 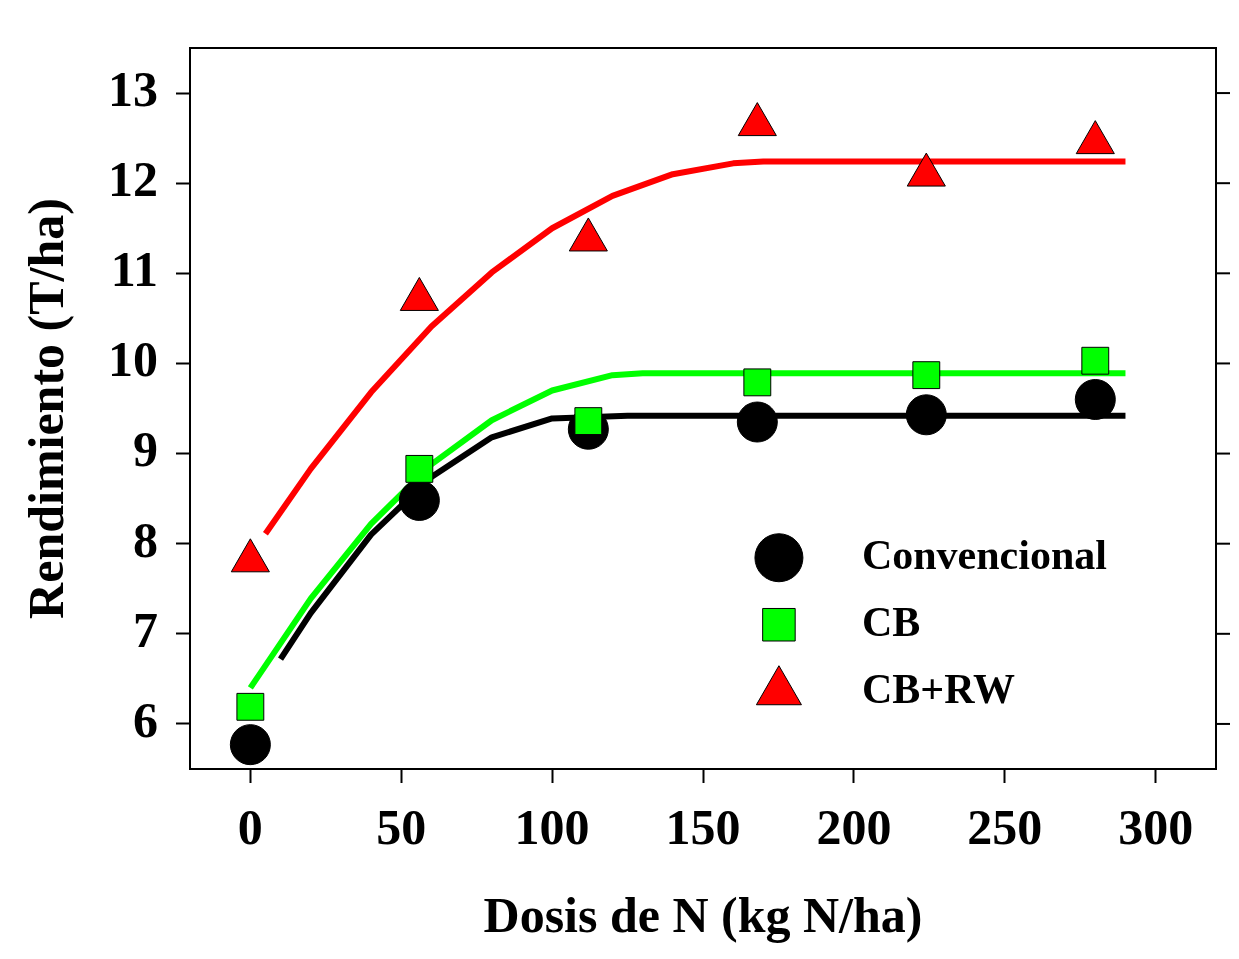 What do you see at coordinates (133, 88) in the screenshot?
I see `y-tick-label: 13` at bounding box center [133, 88].